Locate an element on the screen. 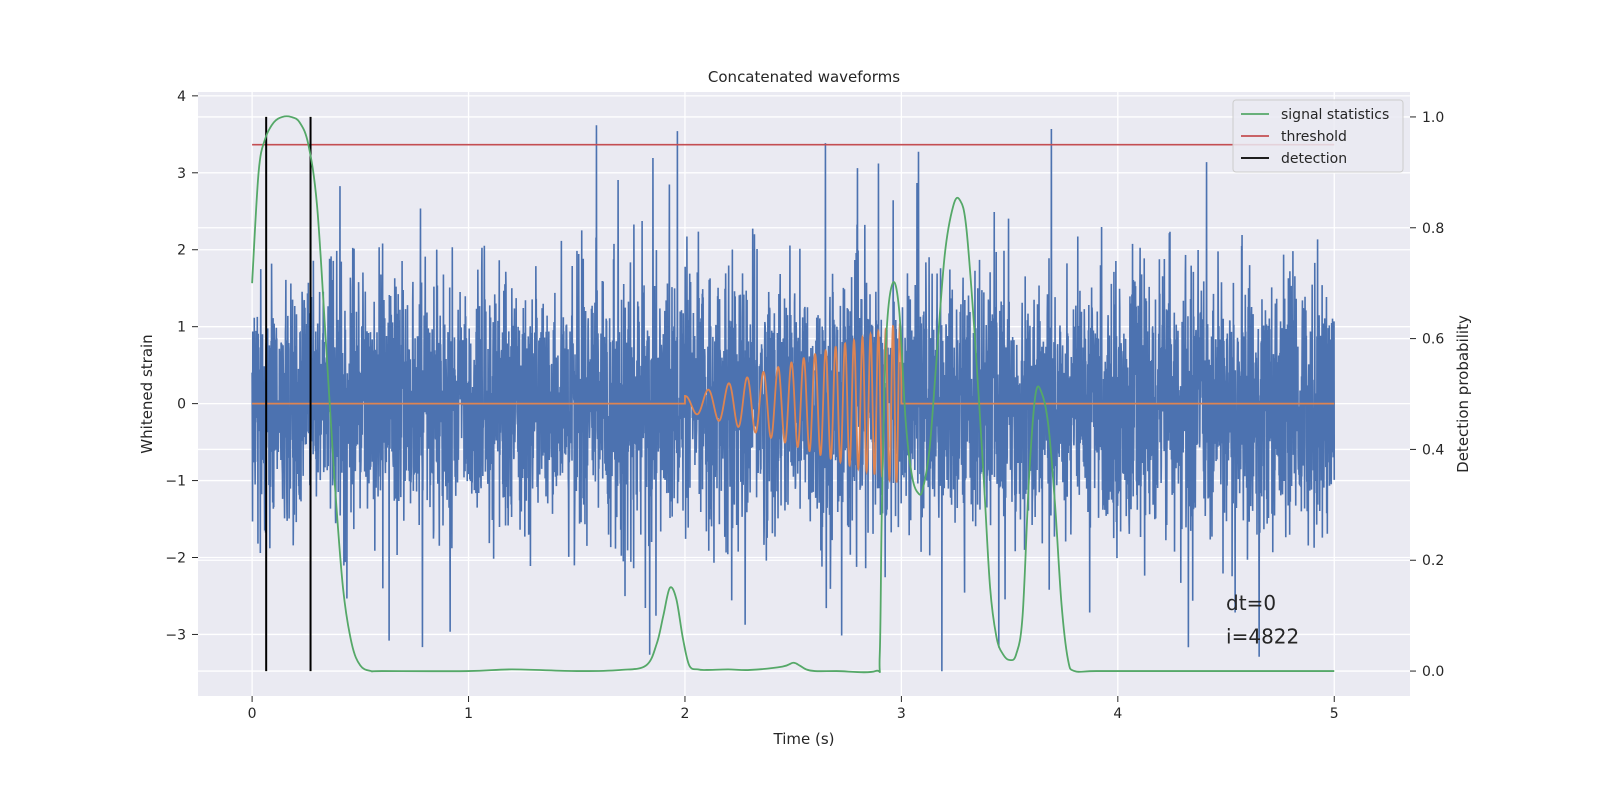 This screenshot has height=804, width=1600. y-axis-label: Whitened strain is located at coordinates (147, 393).